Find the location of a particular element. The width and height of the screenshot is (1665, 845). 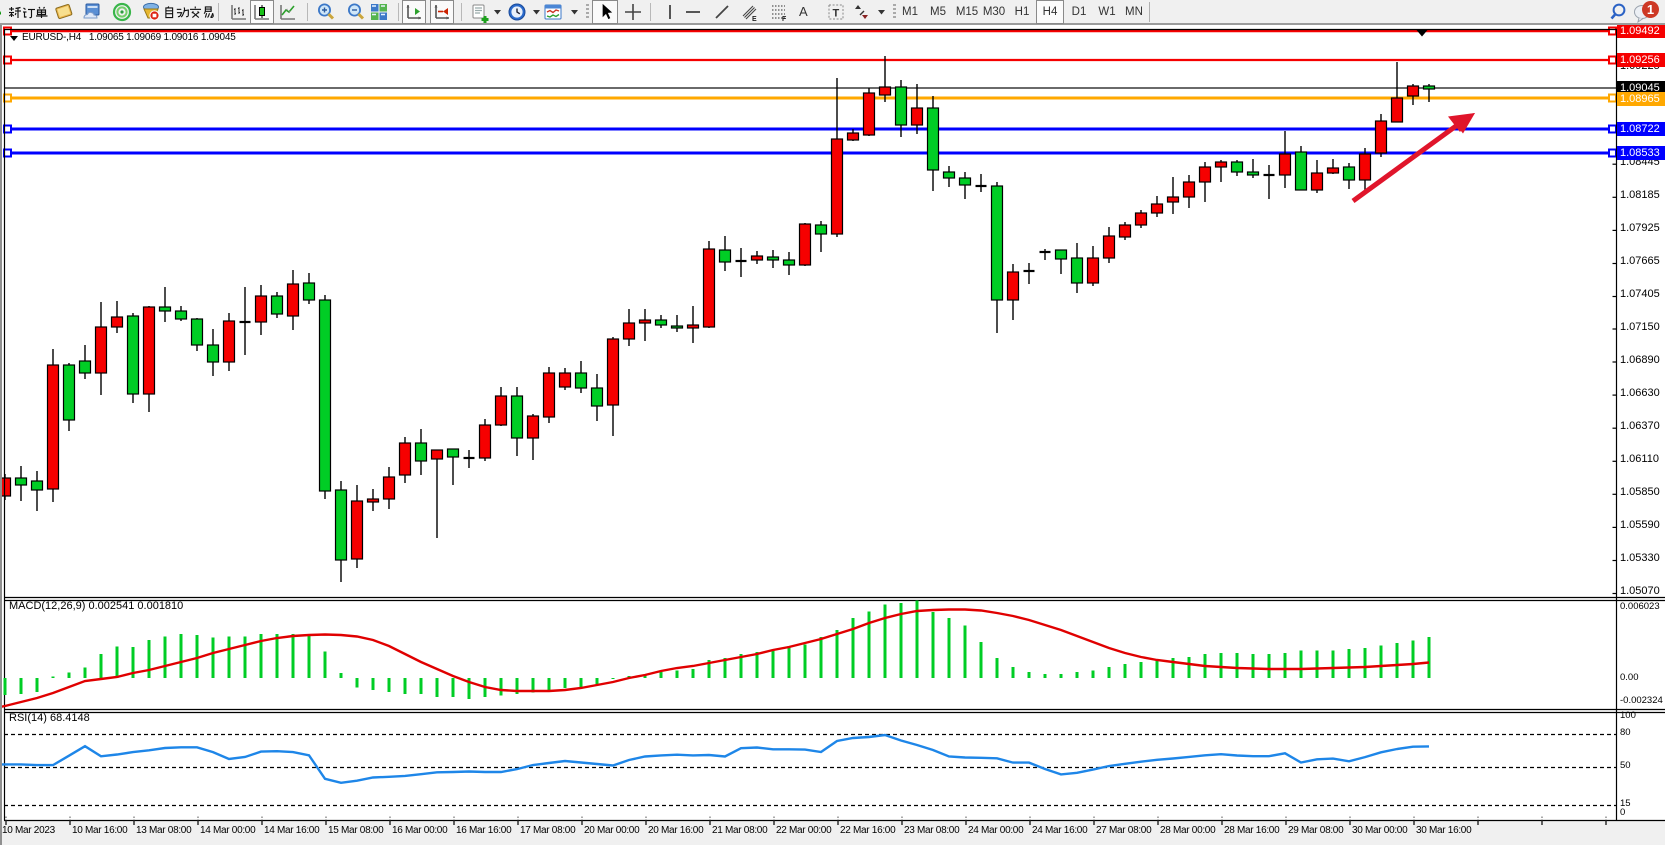

svg-text: F is located at coordinates (784, 19).